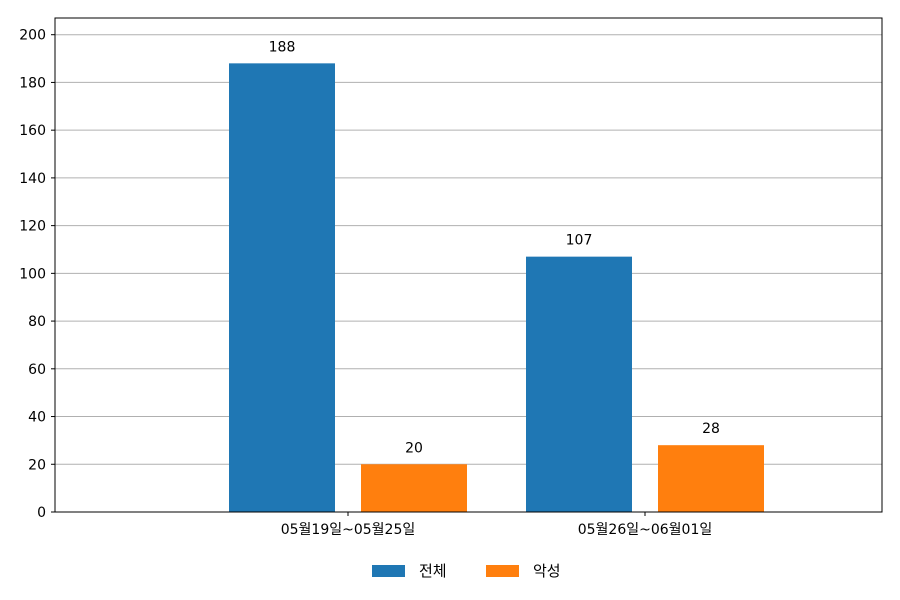 Image resolution: width=900 pixels, height=600 pixels. Describe the element at coordinates (348, 530) in the screenshot. I see `x-tick-label: 05월19일~05월25일` at that location.